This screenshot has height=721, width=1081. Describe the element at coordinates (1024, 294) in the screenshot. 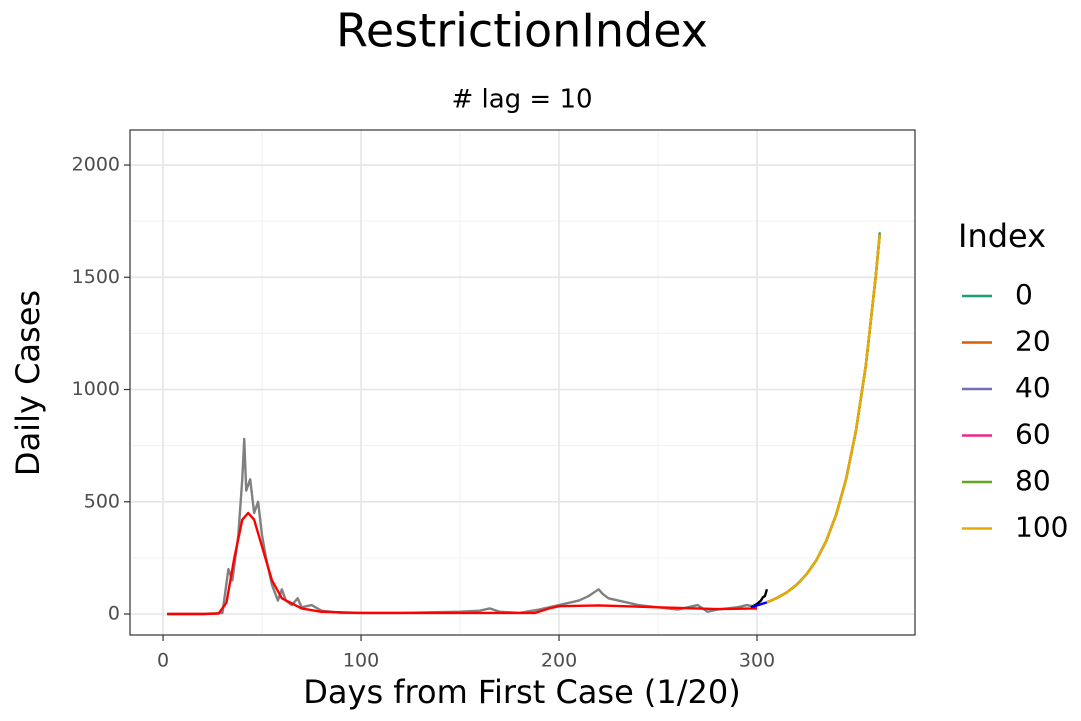

I see `legend-label: 0` at that location.